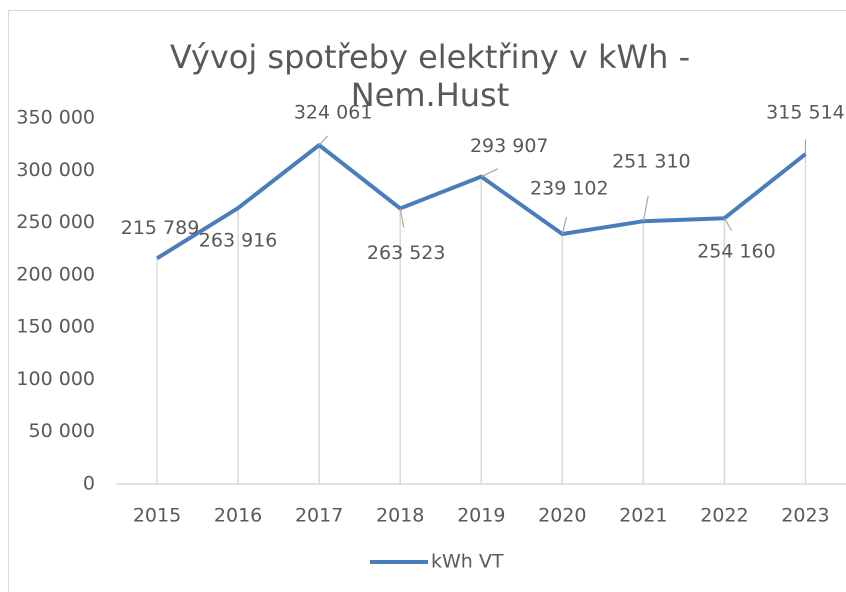  What do you see at coordinates (509, 146) in the screenshot?
I see `data-label: 293 907` at bounding box center [509, 146].